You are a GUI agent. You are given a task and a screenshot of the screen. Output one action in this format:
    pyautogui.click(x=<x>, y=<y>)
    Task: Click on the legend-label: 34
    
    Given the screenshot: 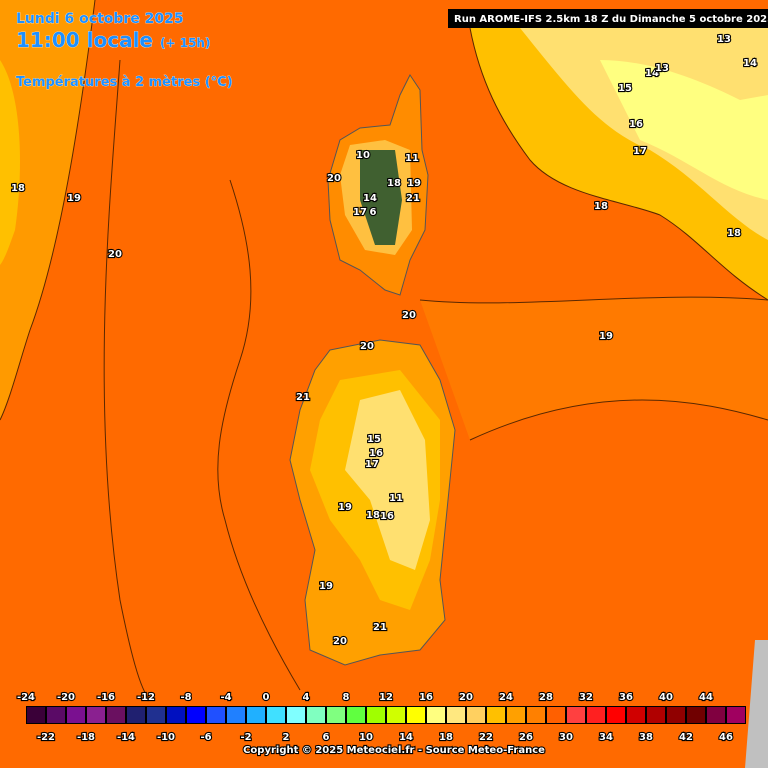 What is the action you would take?
    pyautogui.click(x=606, y=737)
    